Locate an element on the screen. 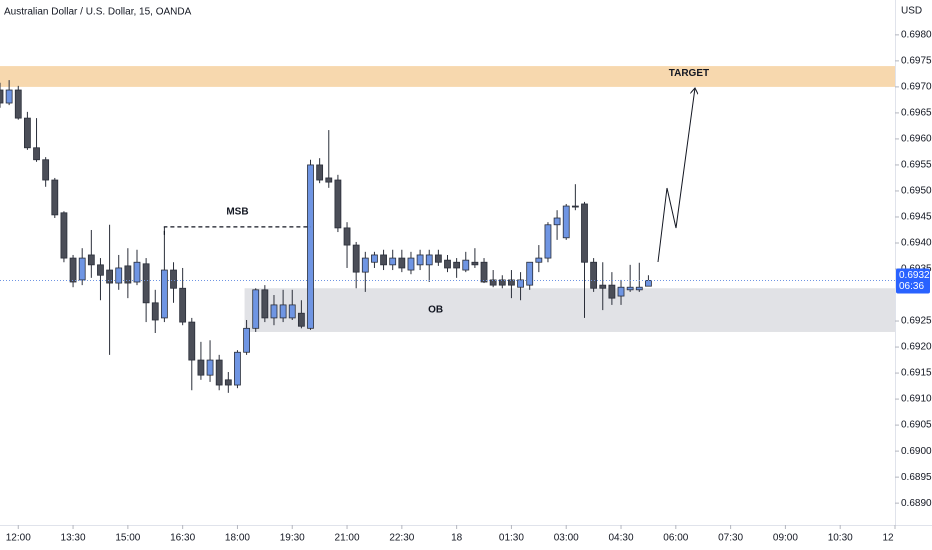  countdown-label: 06:36 is located at coordinates (911, 286).